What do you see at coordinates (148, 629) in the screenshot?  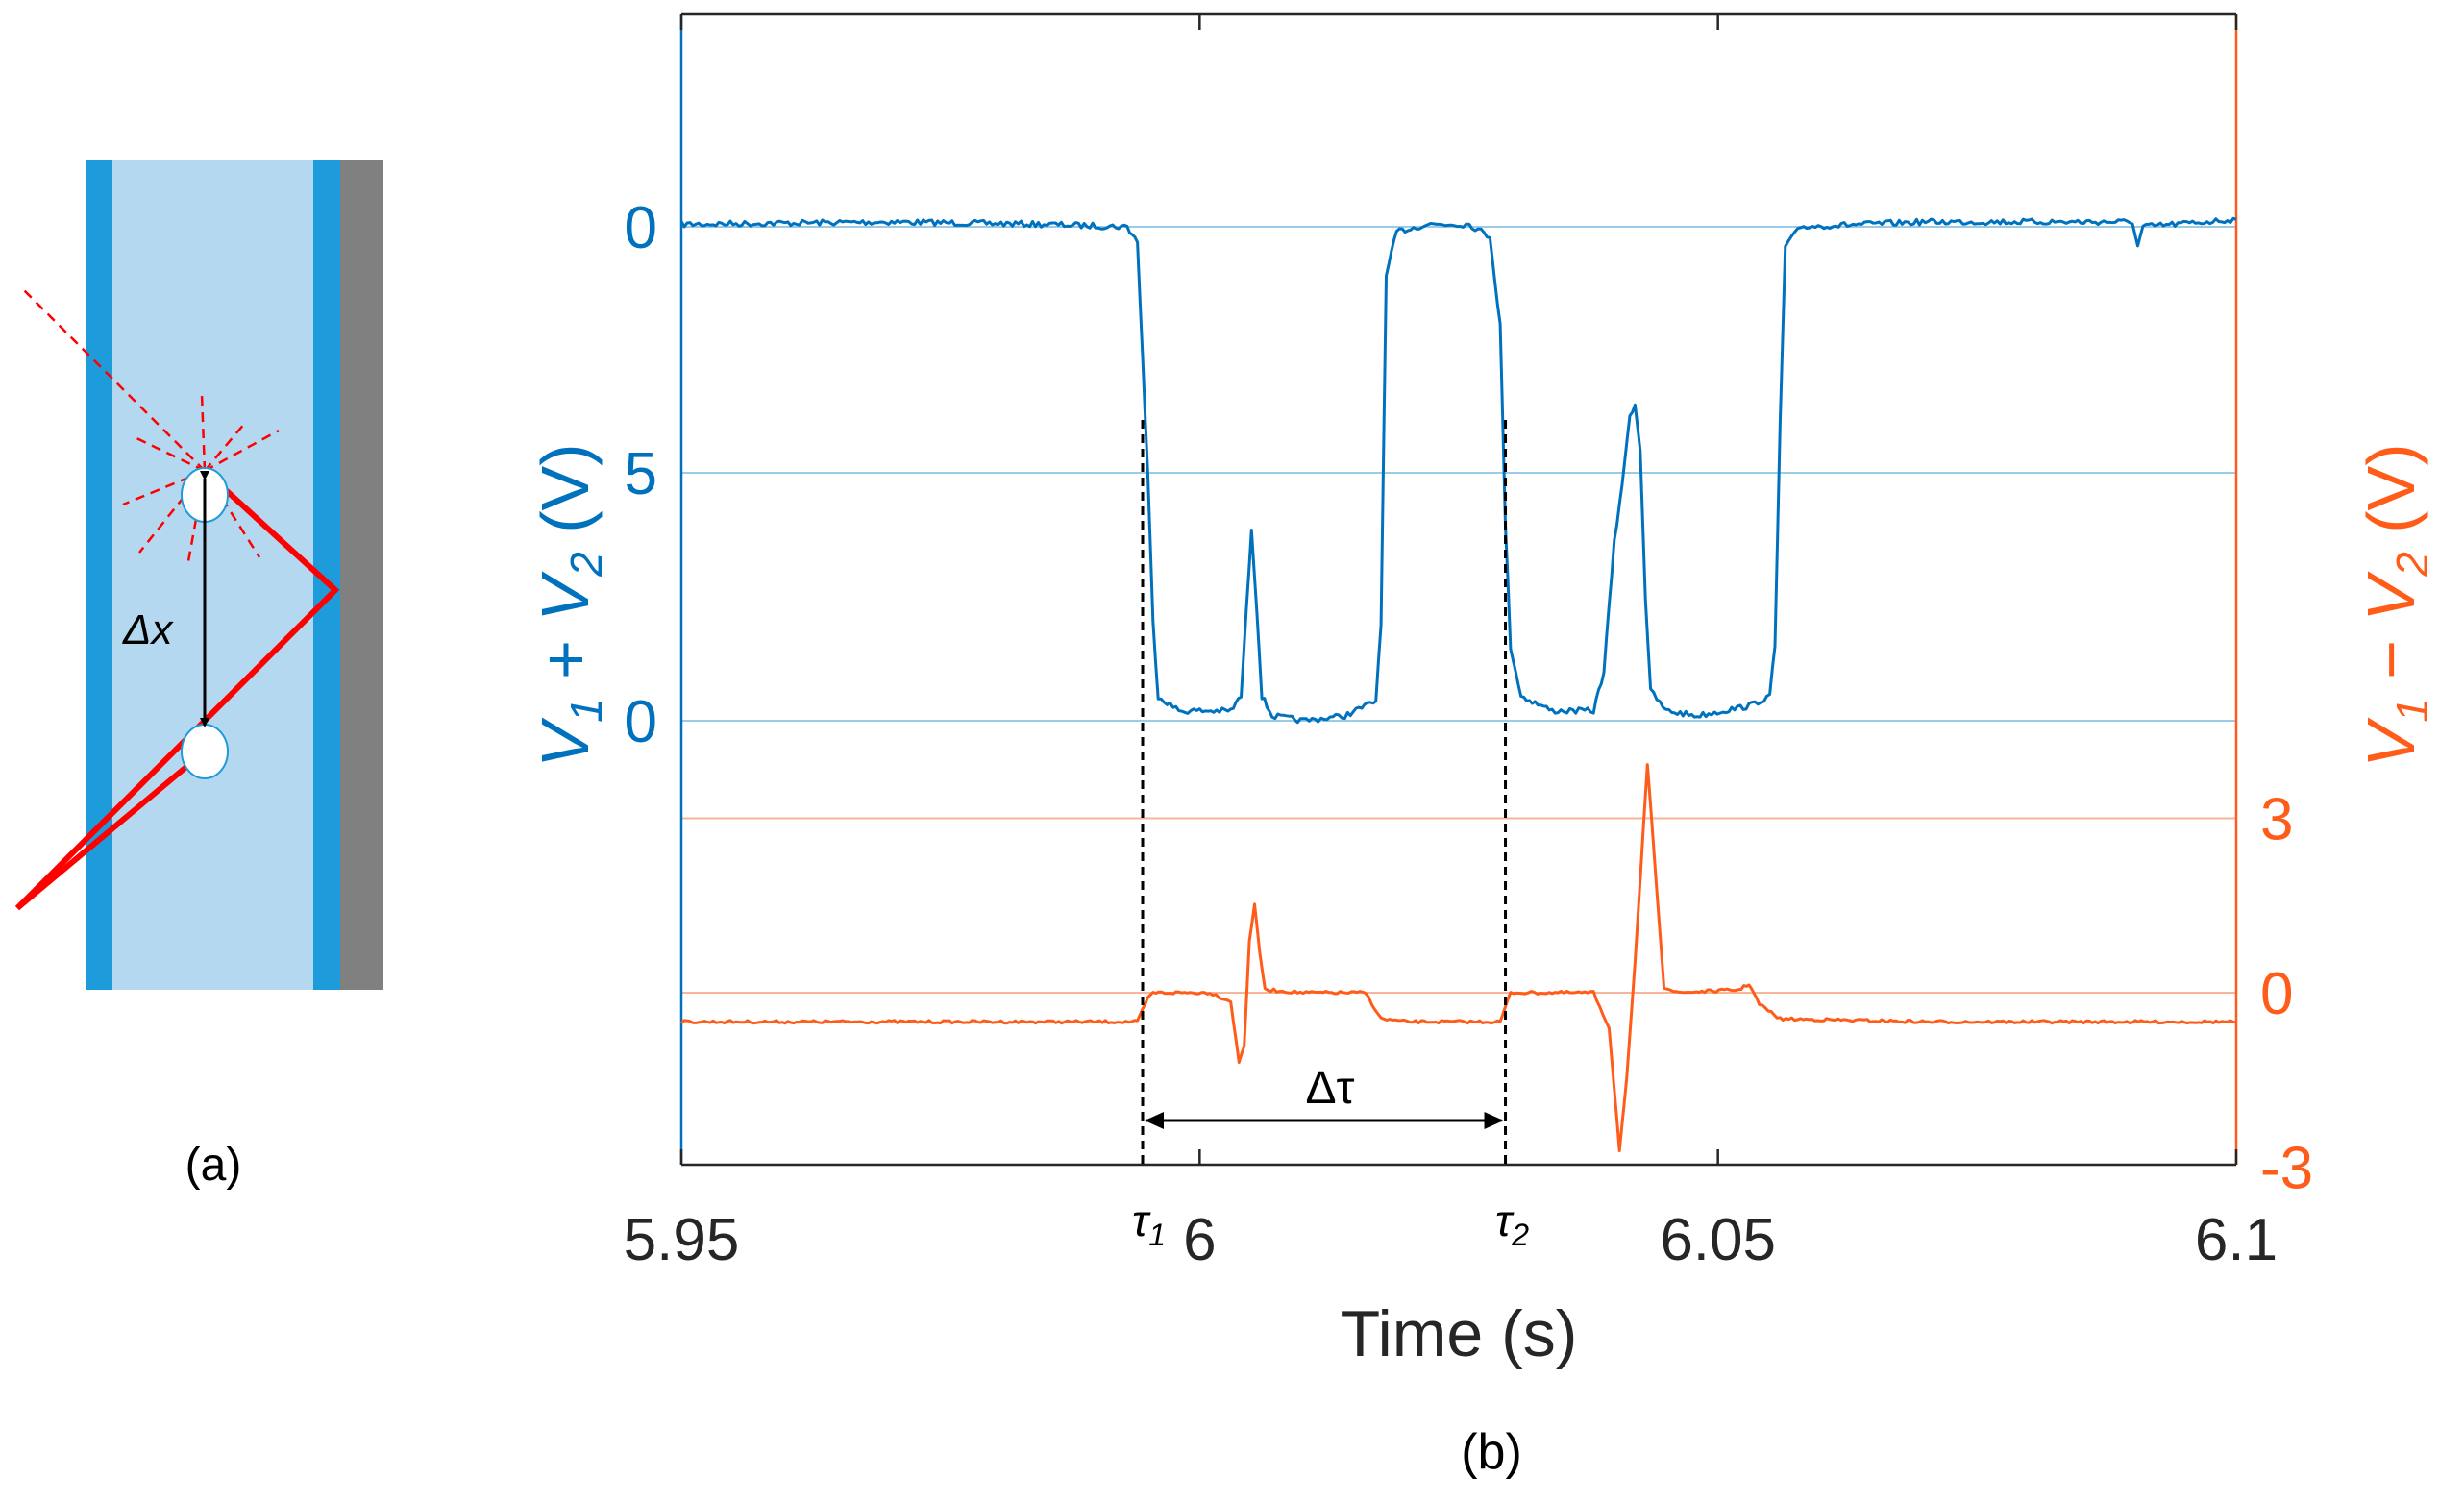 I see `delta-x-label: Δx` at bounding box center [148, 629].